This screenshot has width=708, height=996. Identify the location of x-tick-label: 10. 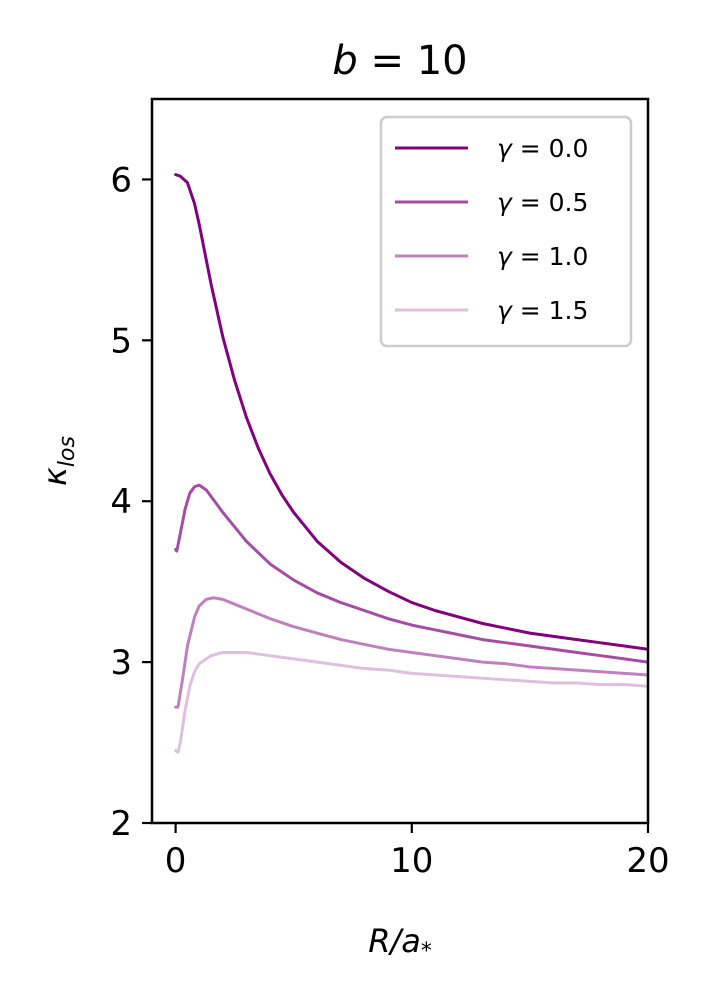
(411, 861).